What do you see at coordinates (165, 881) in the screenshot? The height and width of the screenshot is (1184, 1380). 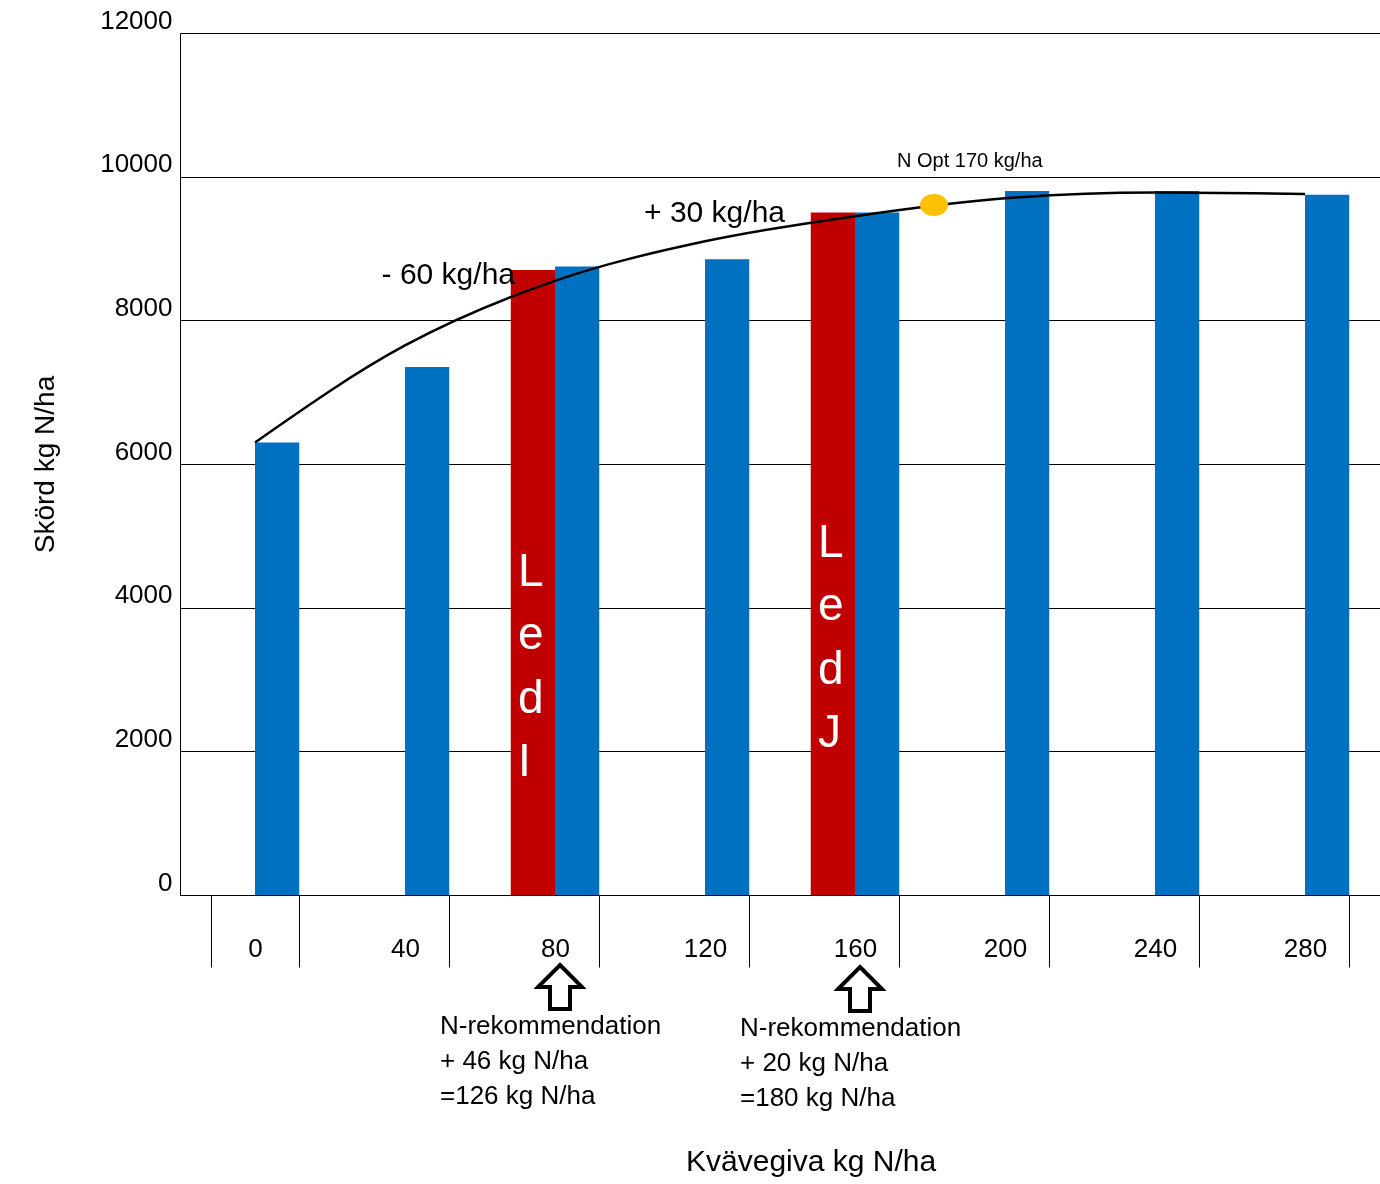 I see `y-tick-label: 0` at bounding box center [165, 881].